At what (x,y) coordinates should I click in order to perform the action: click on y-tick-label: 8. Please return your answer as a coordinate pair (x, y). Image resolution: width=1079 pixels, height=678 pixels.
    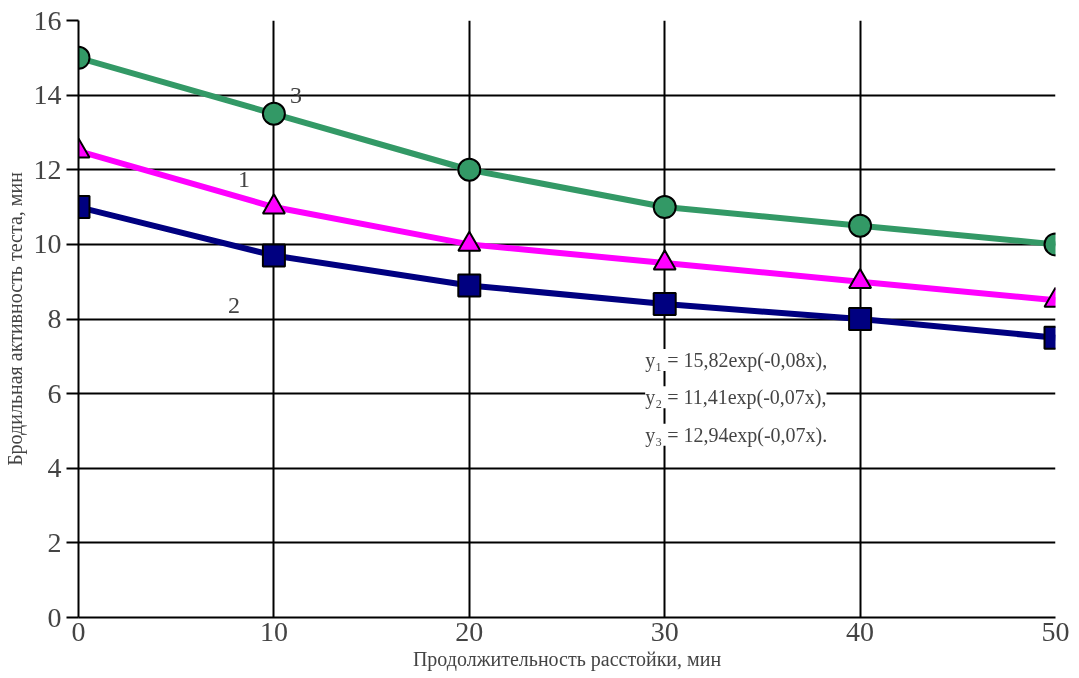
    Looking at the image, I should click on (54, 318).